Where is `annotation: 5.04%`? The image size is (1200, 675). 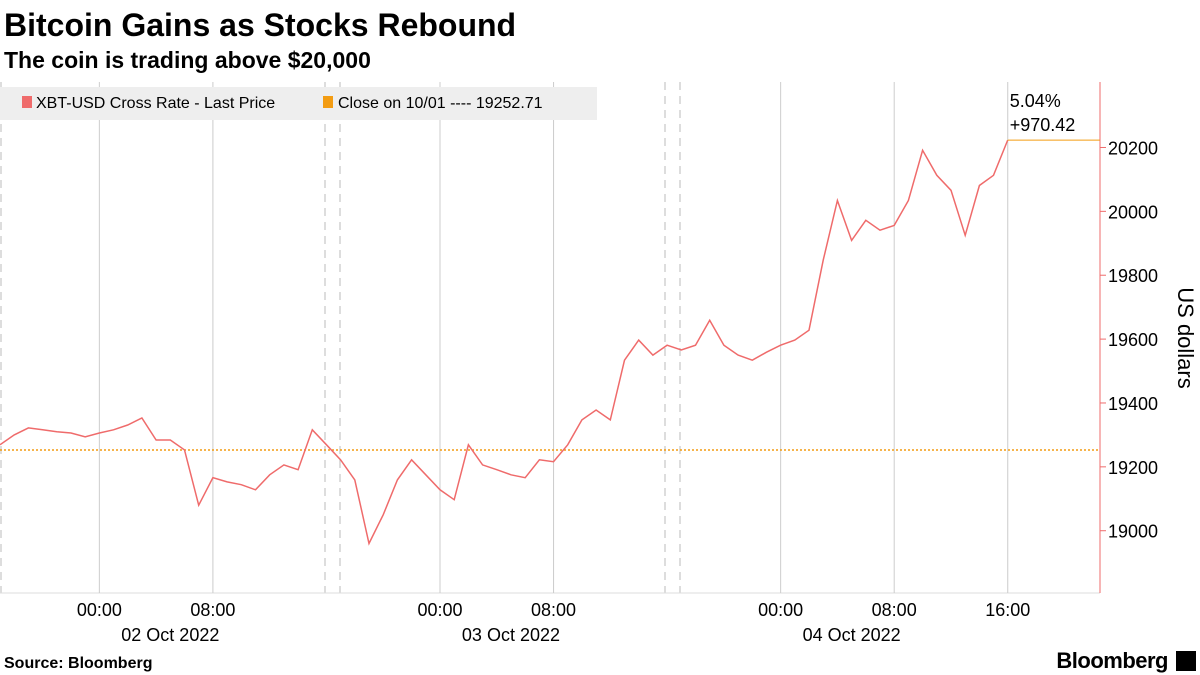
annotation: 5.04% is located at coordinates (1035, 101).